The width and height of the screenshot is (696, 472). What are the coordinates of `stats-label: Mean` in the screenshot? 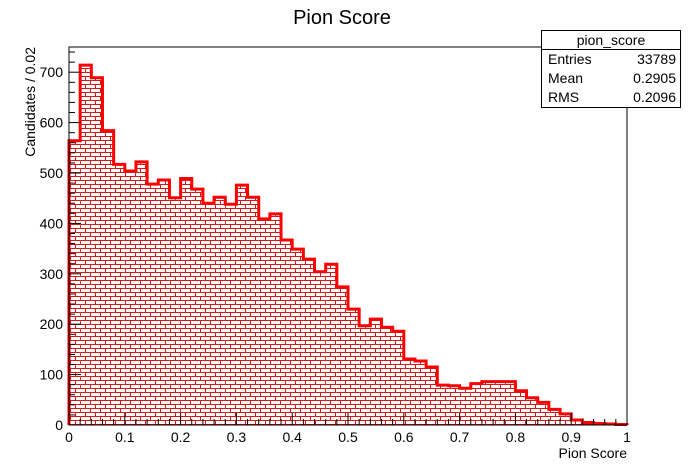 It's located at (566, 78).